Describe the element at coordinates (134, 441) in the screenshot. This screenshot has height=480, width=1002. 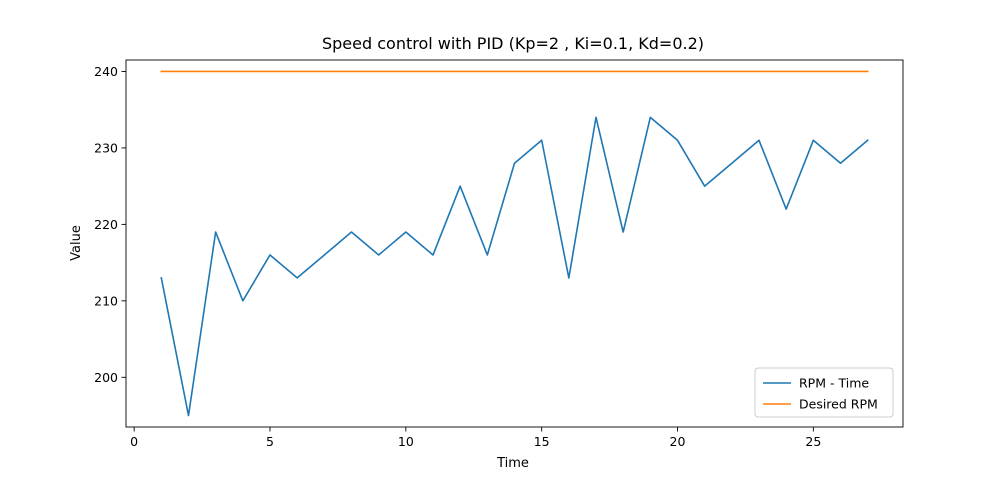
I see `x-tick-label: 0` at that location.